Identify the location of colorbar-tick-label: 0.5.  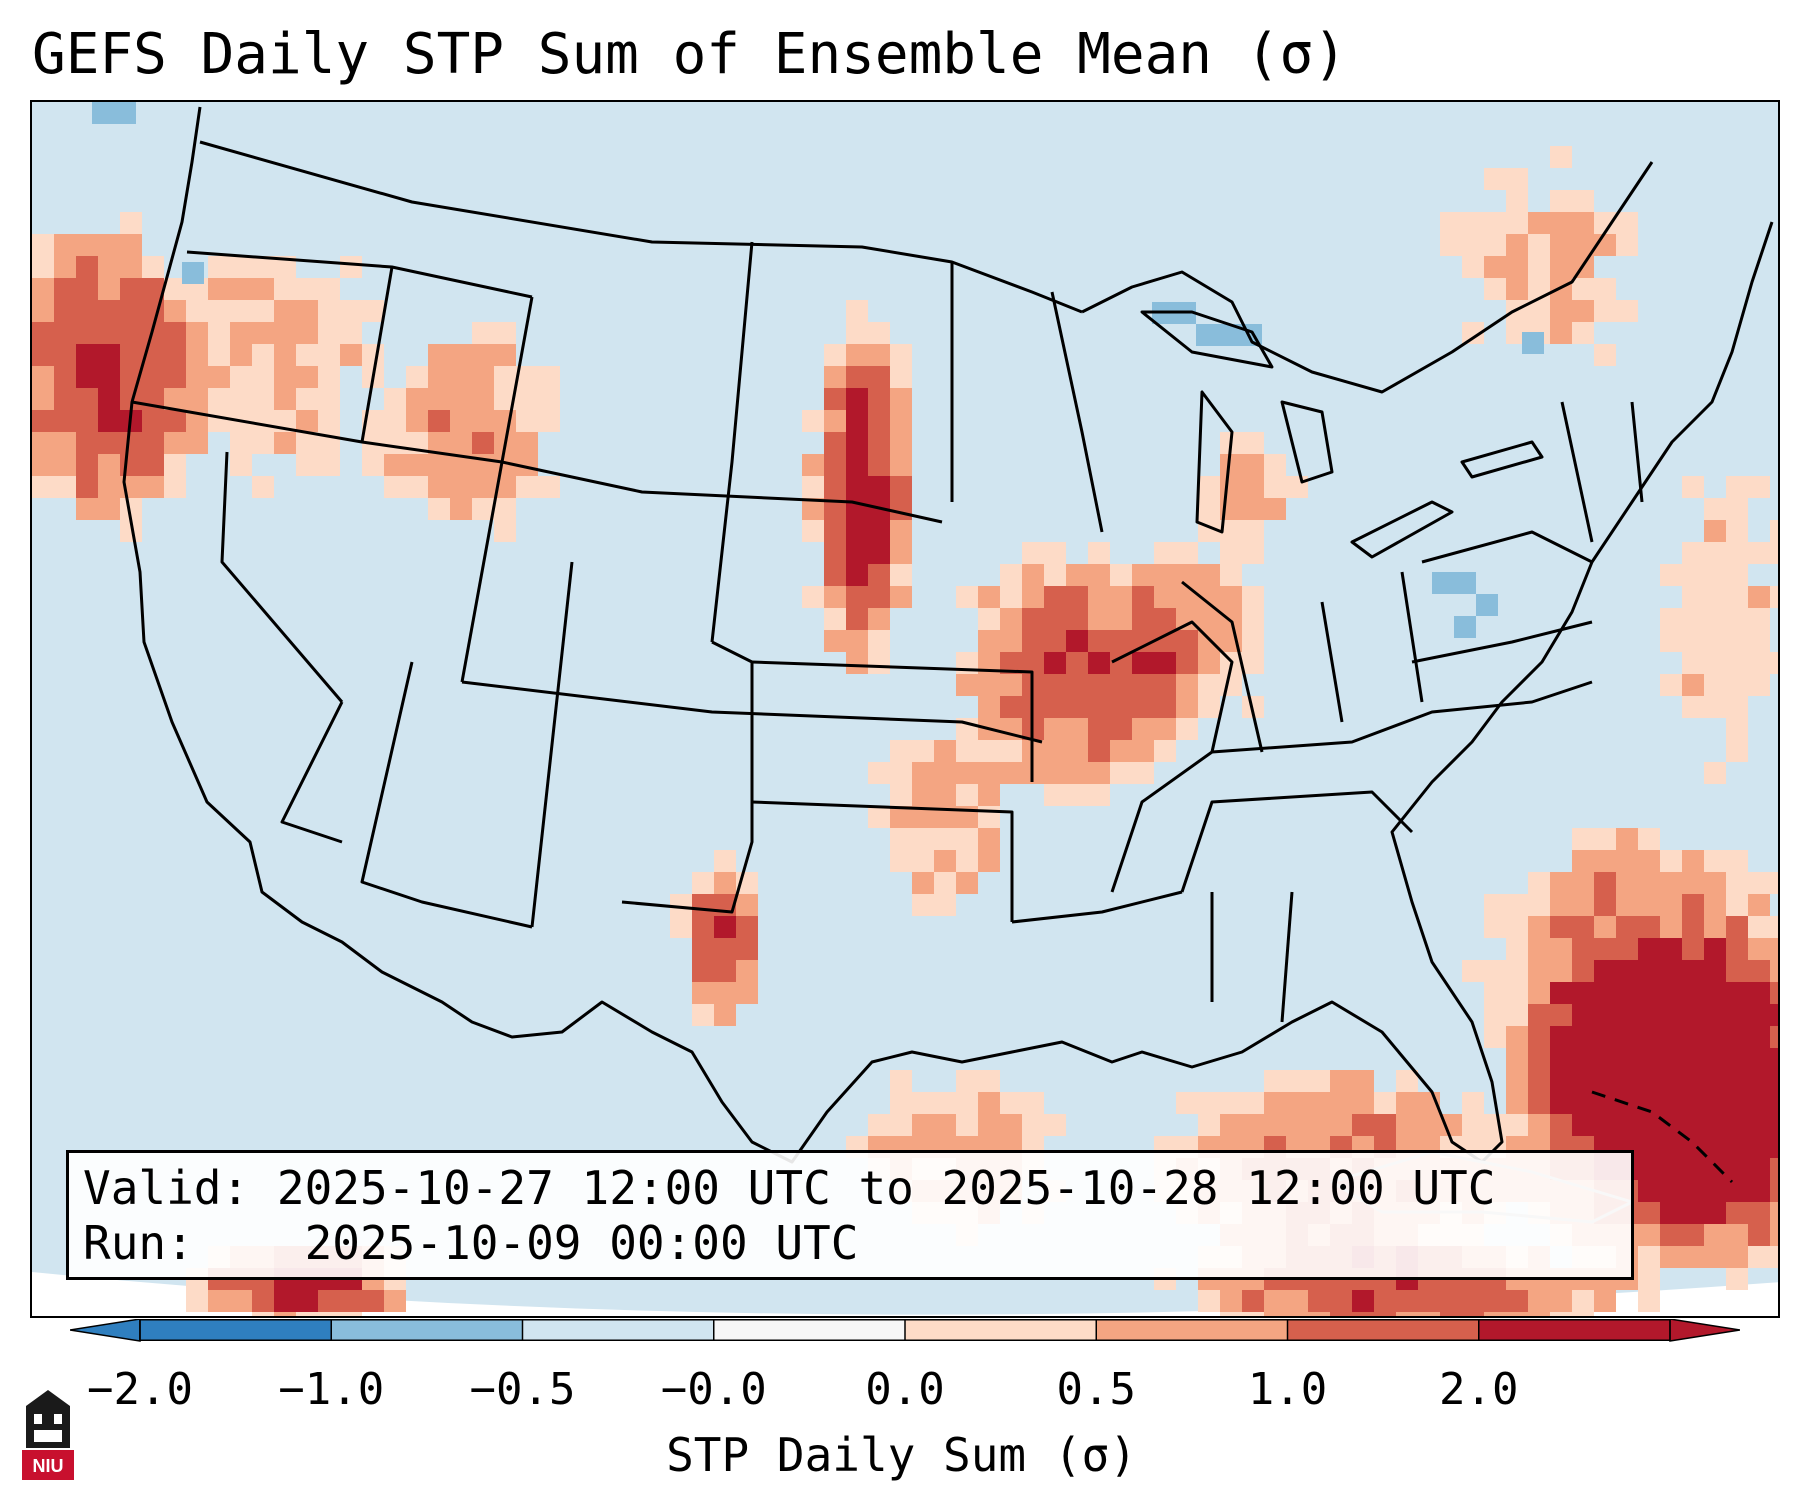
(1096, 1389).